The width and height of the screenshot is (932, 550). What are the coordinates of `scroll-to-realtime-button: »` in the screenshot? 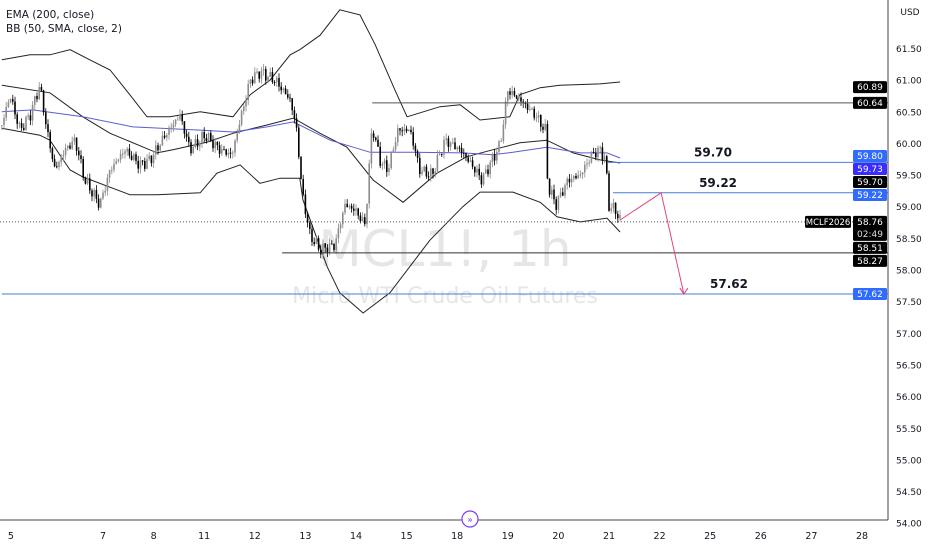 It's located at (470, 519).